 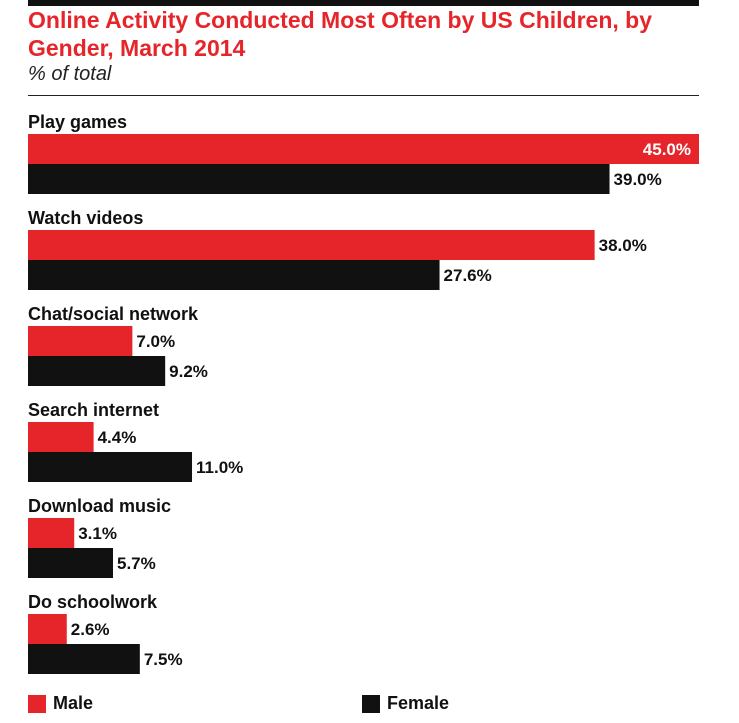 I want to click on bar-male-do-schoolwork, so click(x=47, y=629).